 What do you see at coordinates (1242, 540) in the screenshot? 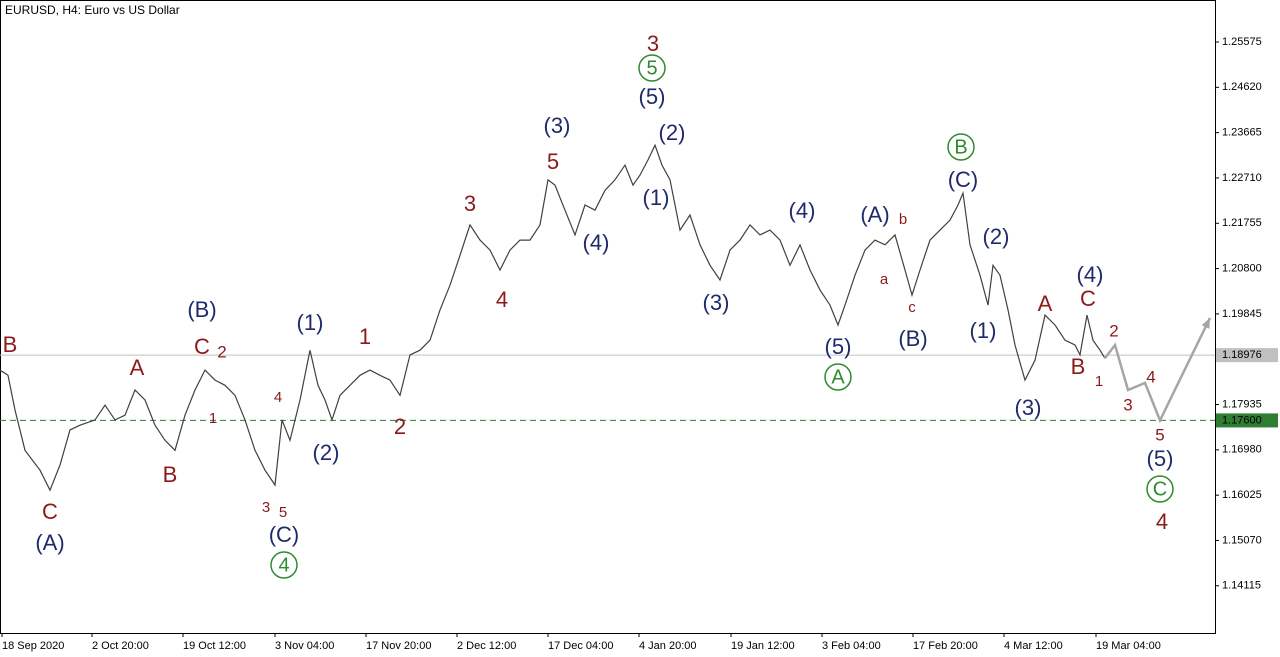
I see `y-tick-label: 1.15070` at bounding box center [1242, 540].